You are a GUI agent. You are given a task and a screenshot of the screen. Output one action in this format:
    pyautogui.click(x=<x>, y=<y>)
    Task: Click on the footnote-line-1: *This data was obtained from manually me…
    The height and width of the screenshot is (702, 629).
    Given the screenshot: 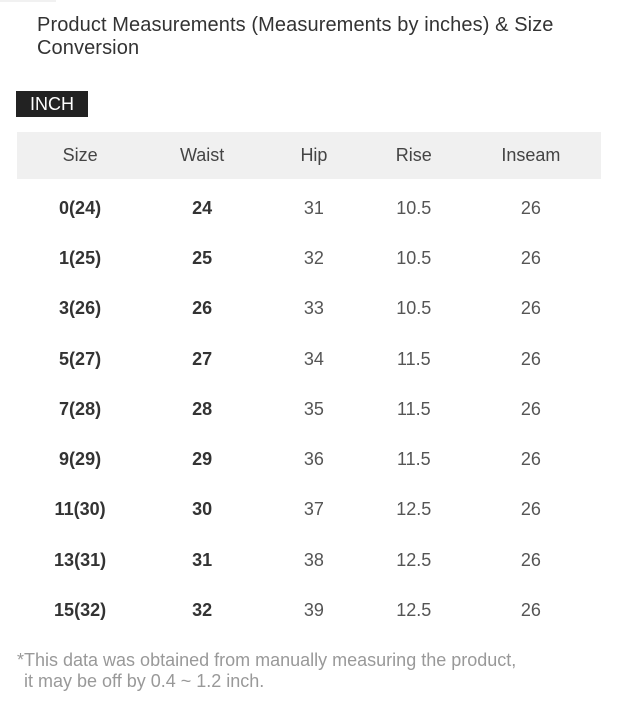 What is the action you would take?
    pyautogui.click(x=267, y=659)
    